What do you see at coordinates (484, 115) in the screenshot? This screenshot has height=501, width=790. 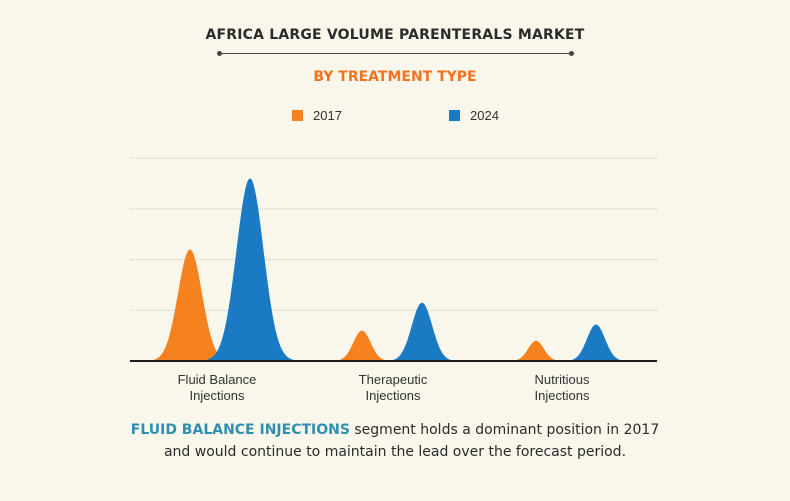 I see `legend-label-2024: 2024` at bounding box center [484, 115].